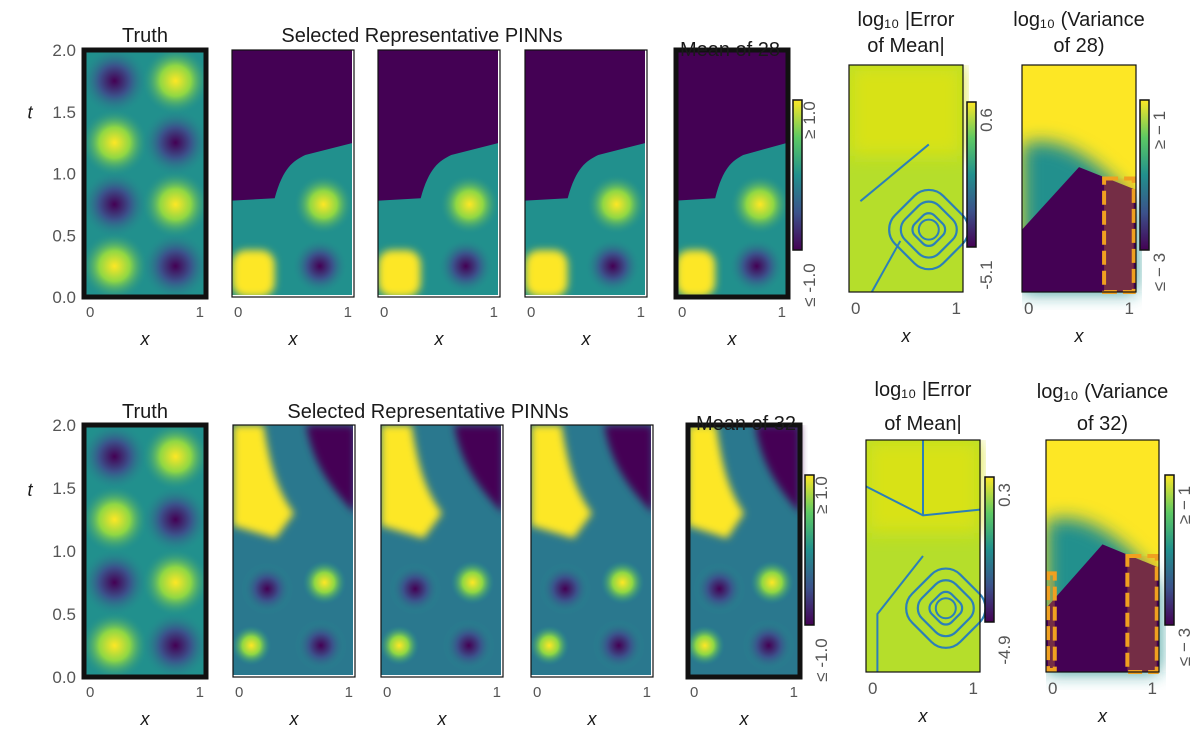  Describe the element at coordinates (1102, 424) in the screenshot. I see `variance-title: of 32)` at that location.